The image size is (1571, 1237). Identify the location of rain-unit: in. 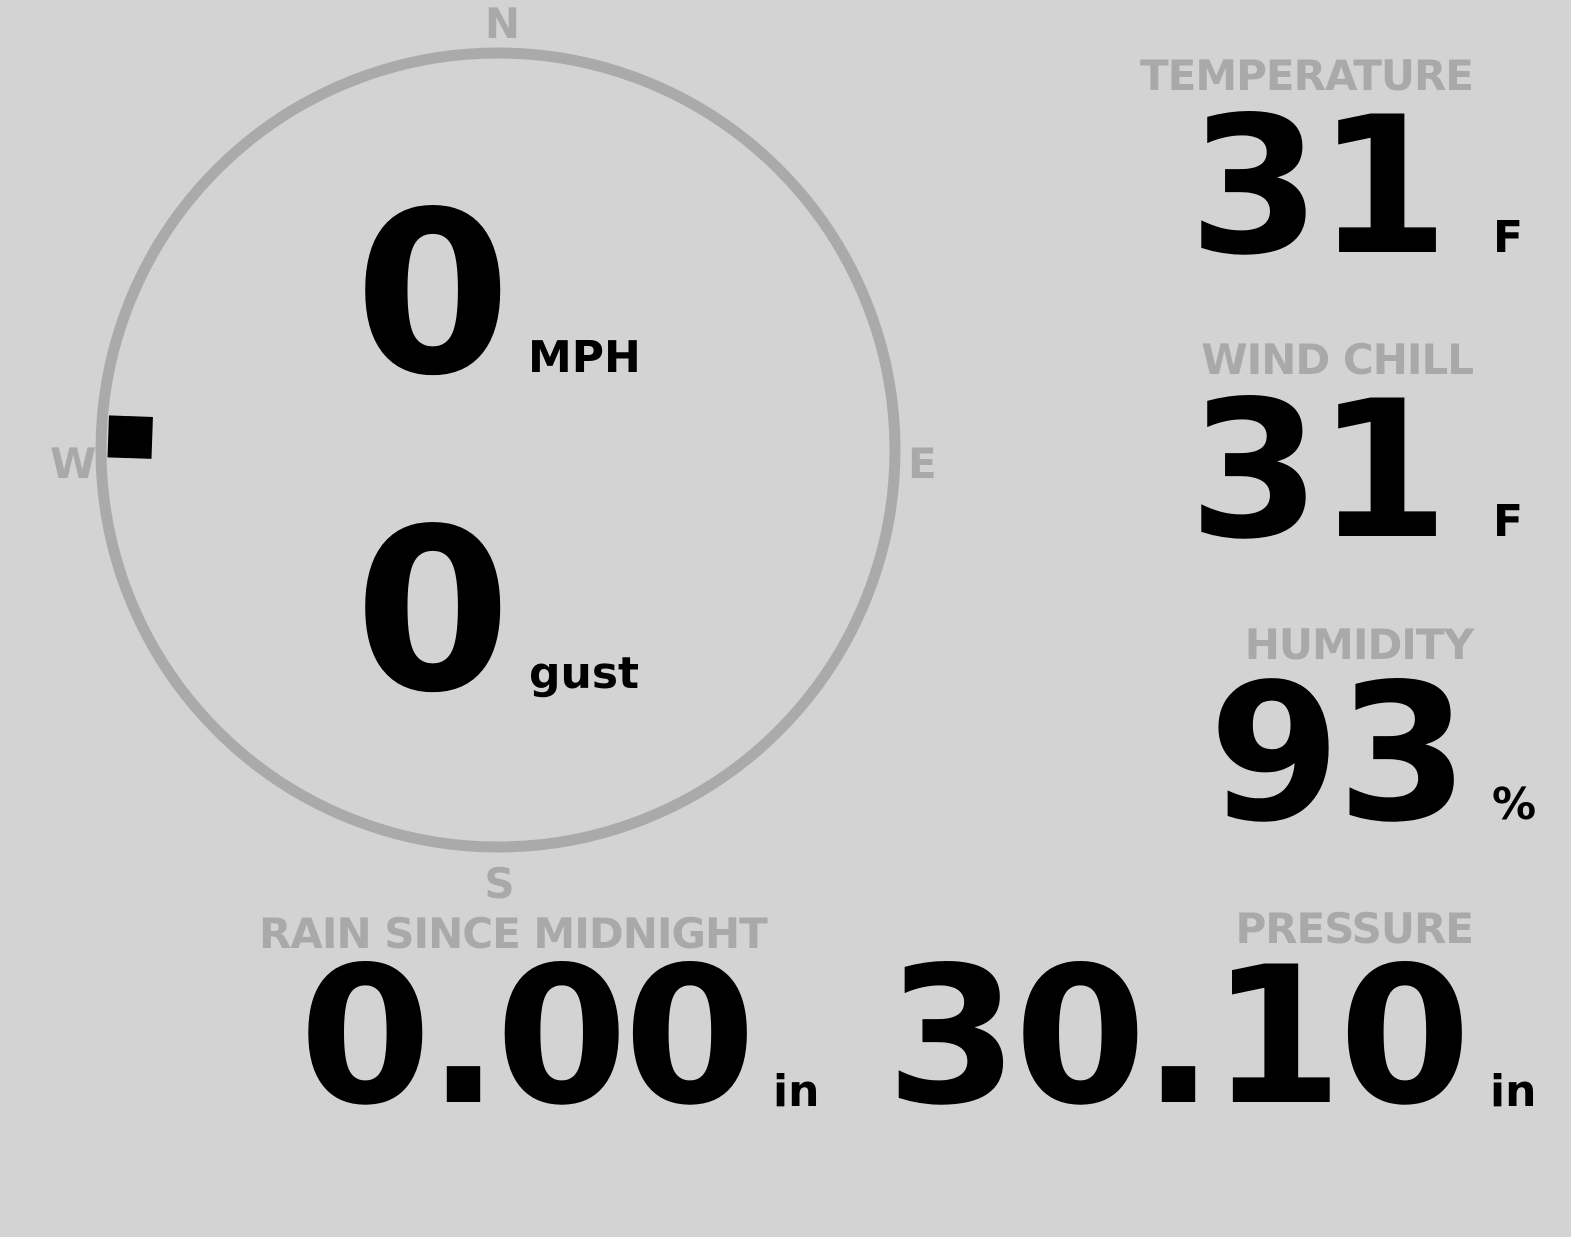
(796, 1091).